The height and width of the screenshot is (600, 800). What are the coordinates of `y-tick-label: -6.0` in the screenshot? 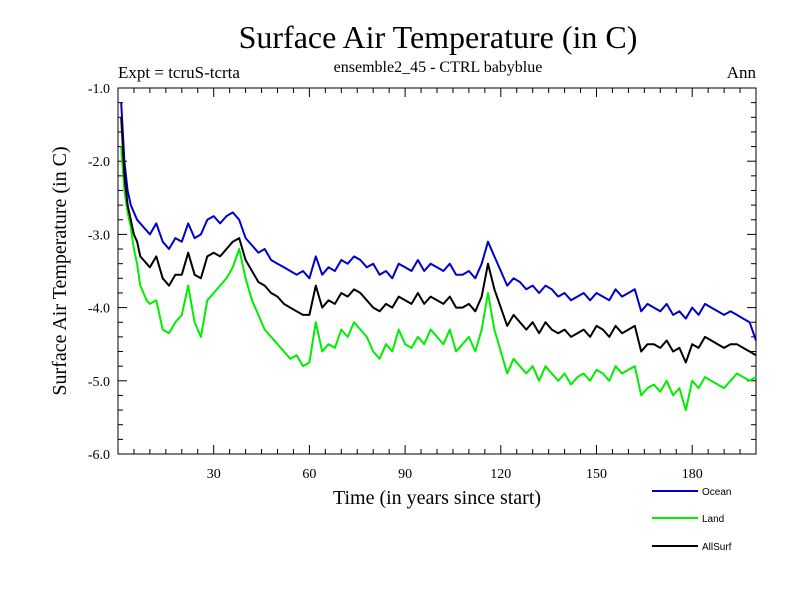 It's located at (99, 455).